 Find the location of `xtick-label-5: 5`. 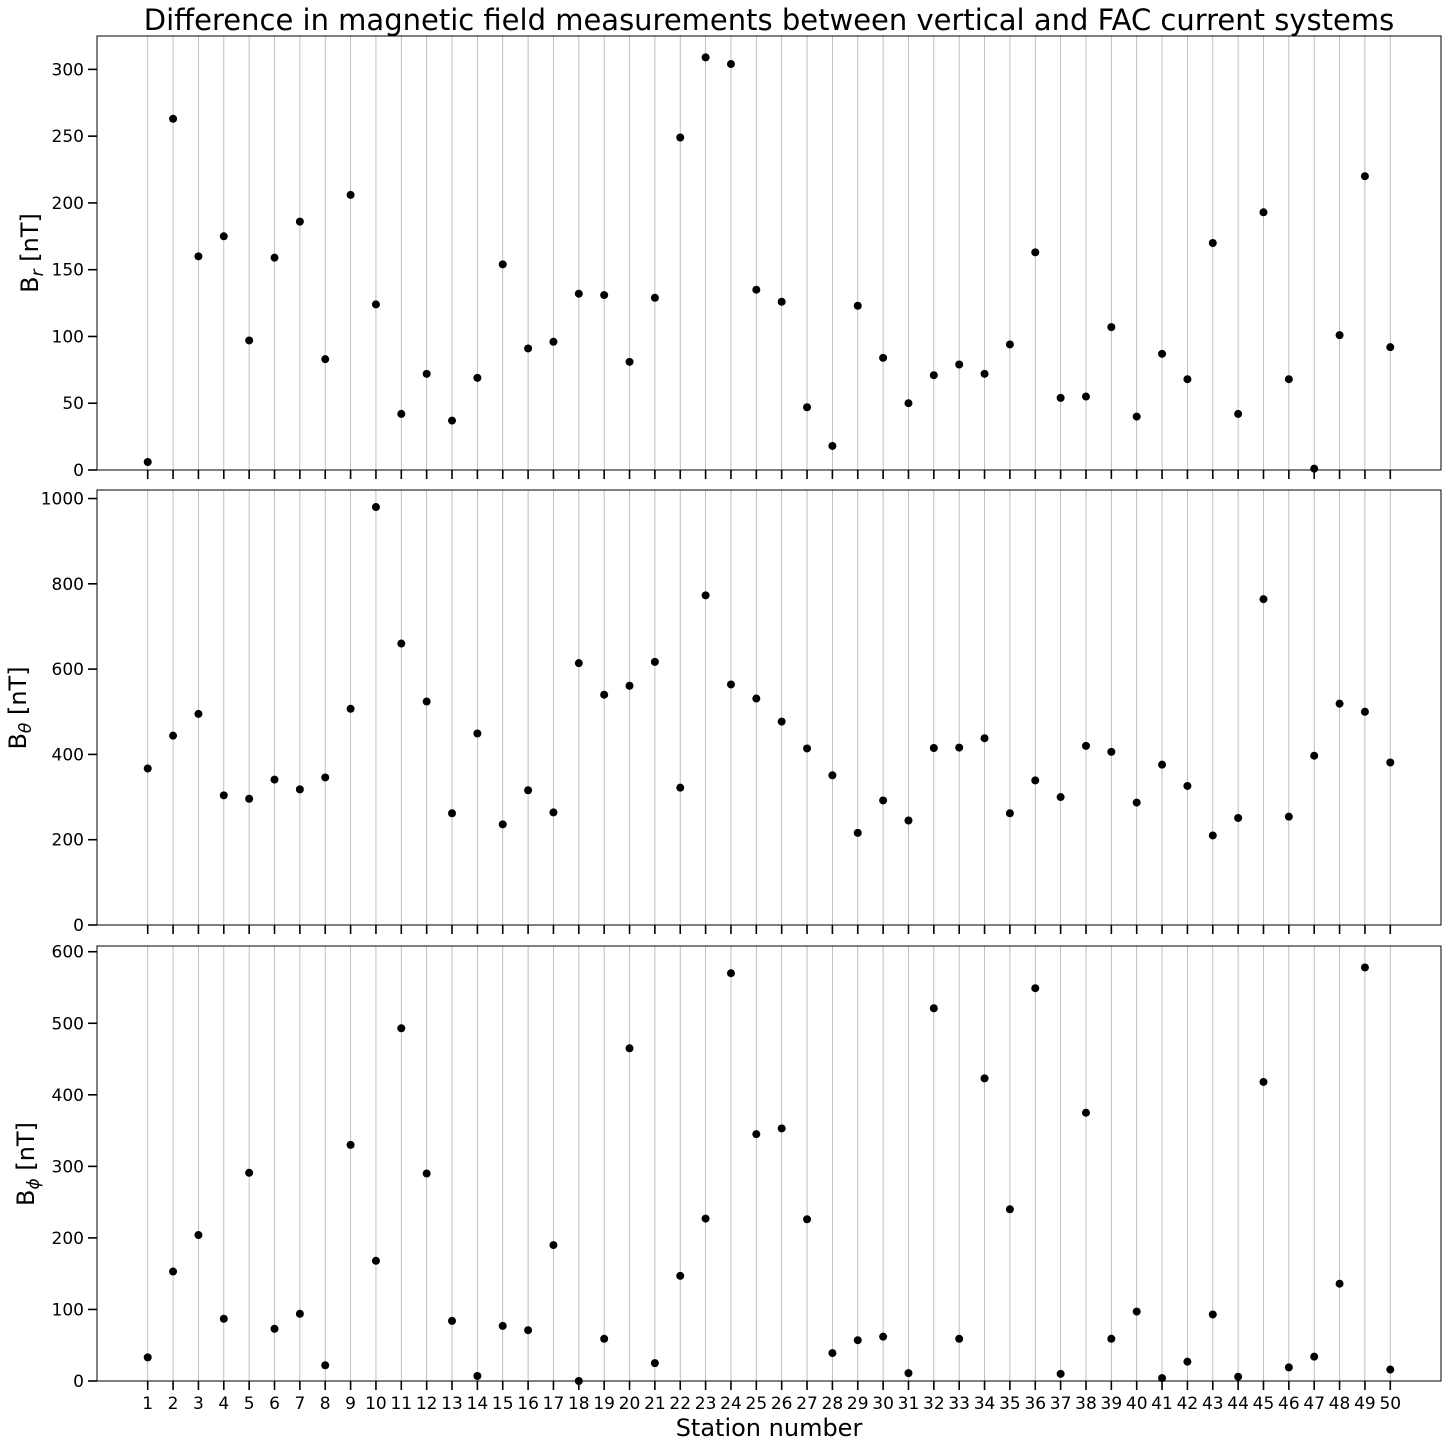

xtick-label-5: 5 is located at coordinates (249, 1404).